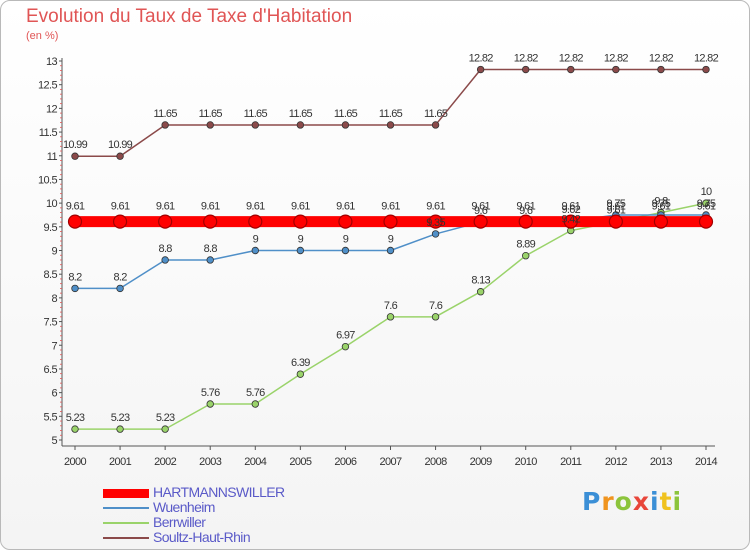 The width and height of the screenshot is (750, 550). Describe the element at coordinates (54, 394) in the screenshot. I see `y-tick-label: 6` at that location.